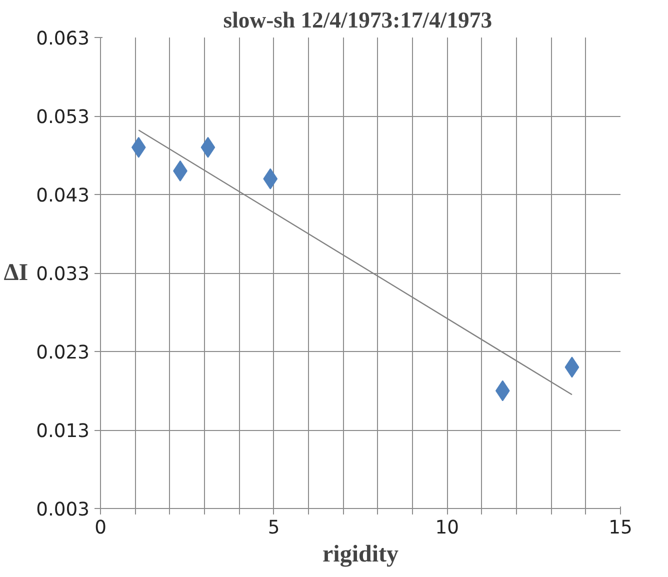 The image size is (668, 577). Describe the element at coordinates (63, 431) in the screenshot. I see `y-tick-label: 0.013` at that location.